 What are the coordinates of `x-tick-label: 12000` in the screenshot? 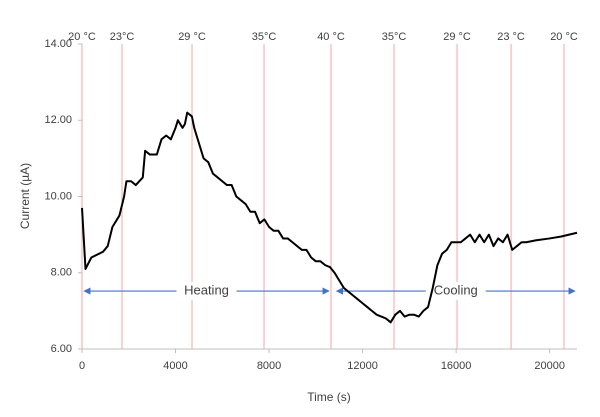 It's located at (362, 366).